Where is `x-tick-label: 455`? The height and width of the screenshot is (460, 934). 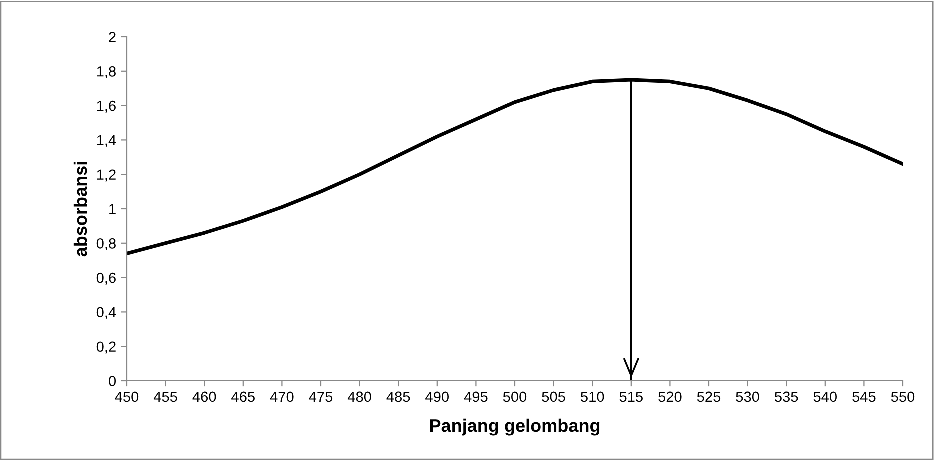 x-tick-label: 455 is located at coordinates (166, 397).